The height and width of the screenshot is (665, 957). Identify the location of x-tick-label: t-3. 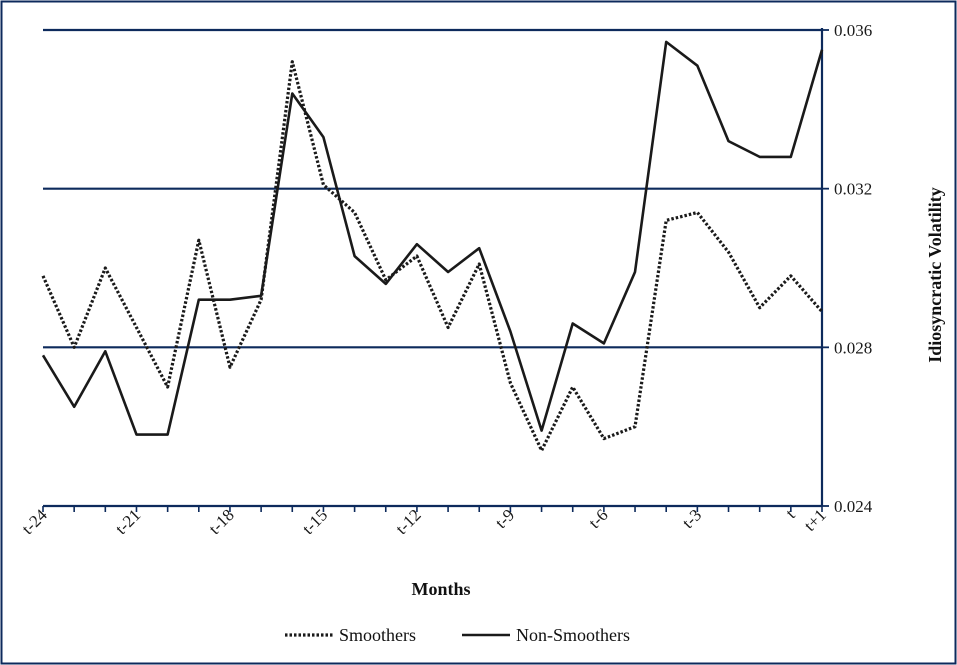
(691, 518).